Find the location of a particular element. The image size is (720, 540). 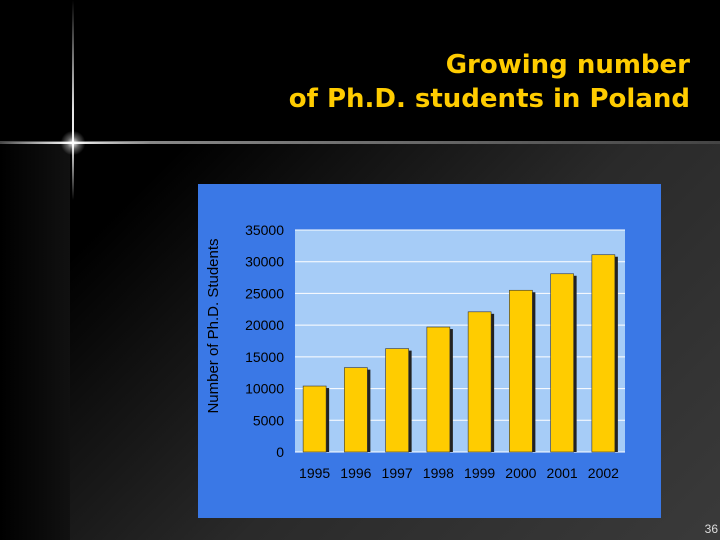

y-axis-label: Number of Ph.D. Students is located at coordinates (213, 325).